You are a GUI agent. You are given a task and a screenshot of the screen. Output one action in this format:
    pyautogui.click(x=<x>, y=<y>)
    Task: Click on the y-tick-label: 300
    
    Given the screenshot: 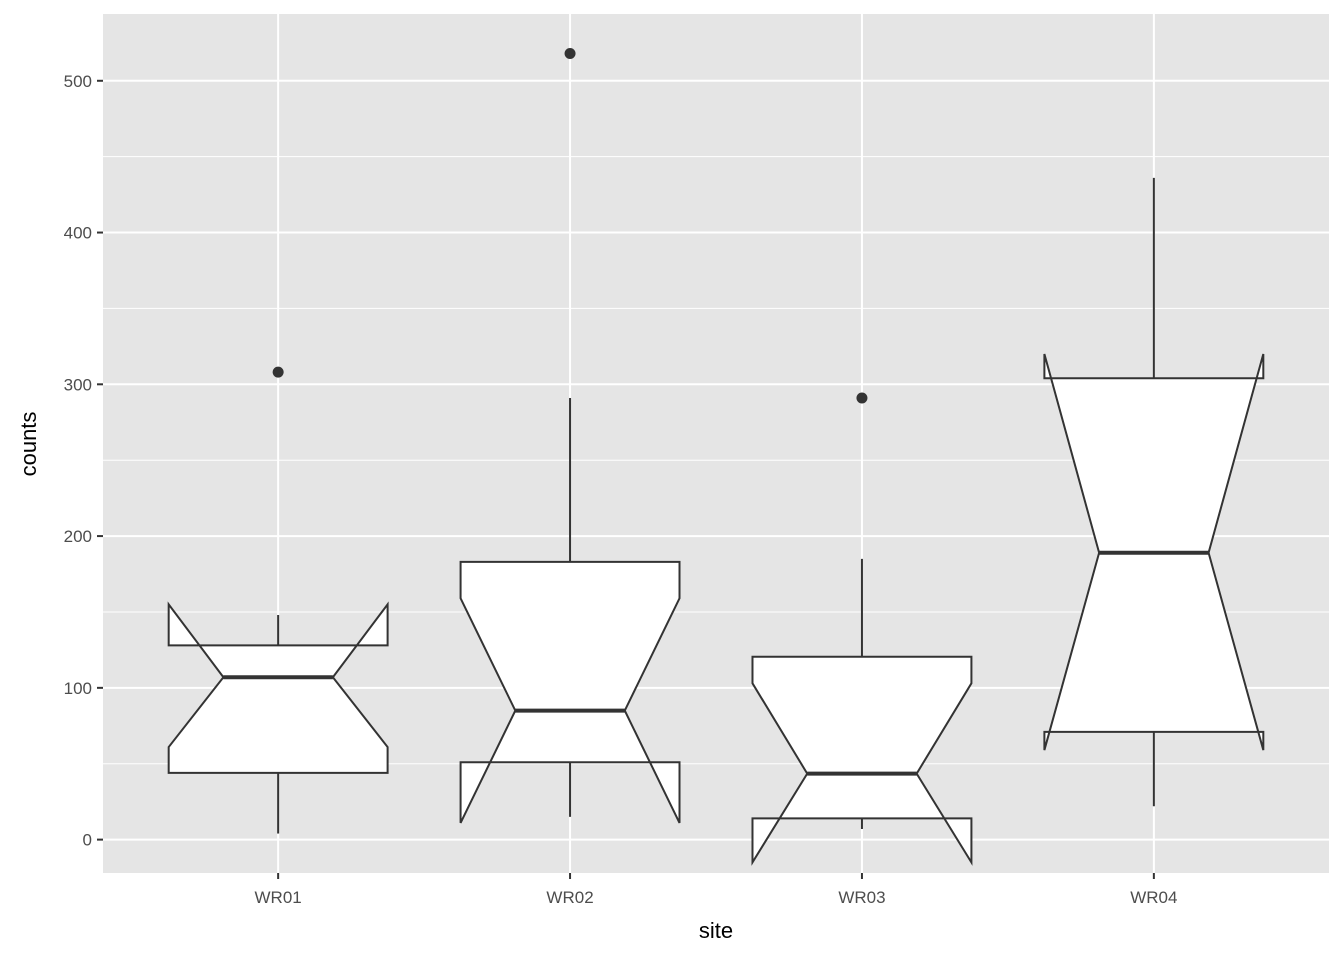 What is the action you would take?
    pyautogui.click(x=78, y=384)
    